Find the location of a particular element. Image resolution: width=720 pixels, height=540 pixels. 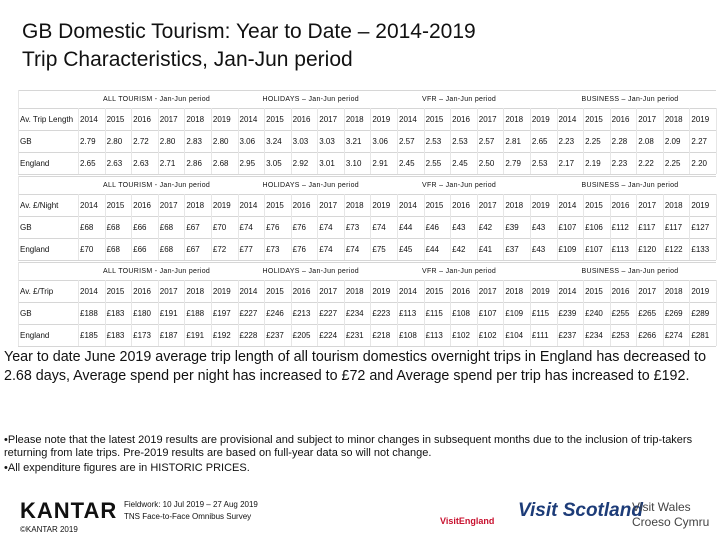

group-header: HOLIDAYS – Jan-Jun period is located at coordinates (310, 99).